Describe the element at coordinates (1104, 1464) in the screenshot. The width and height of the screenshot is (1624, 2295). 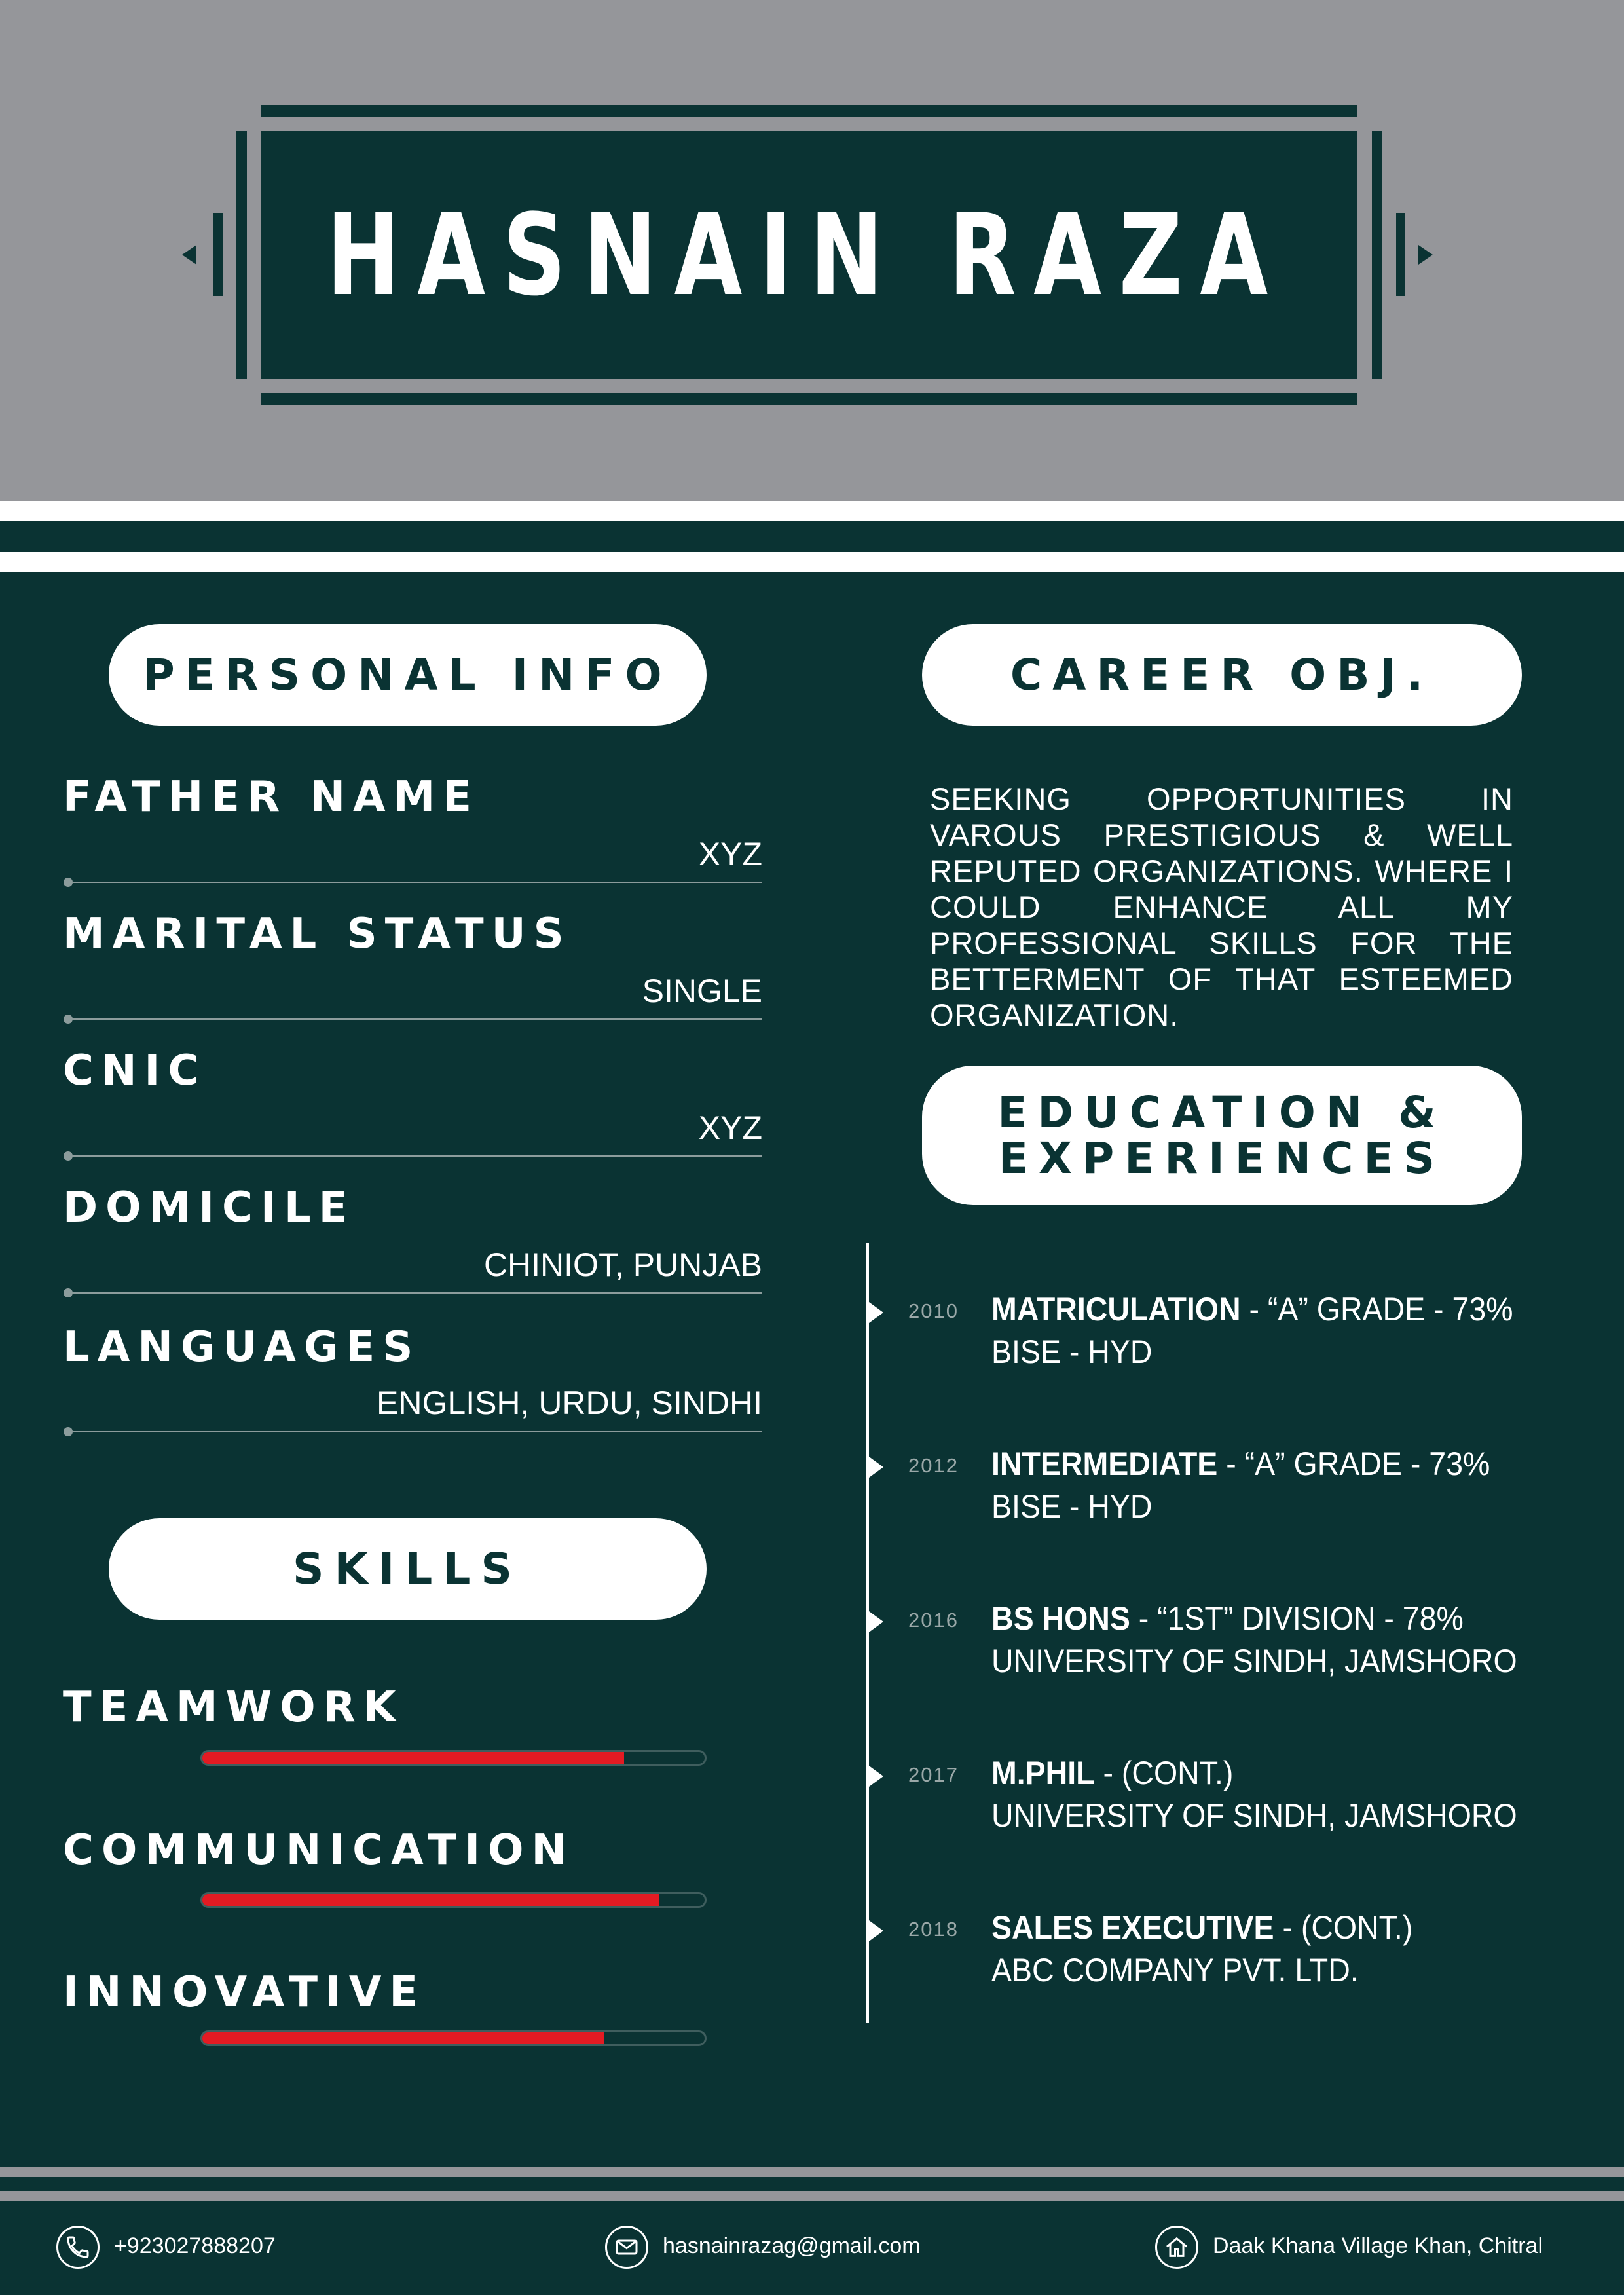
I see `entry-title: INTERMEDIATE` at that location.